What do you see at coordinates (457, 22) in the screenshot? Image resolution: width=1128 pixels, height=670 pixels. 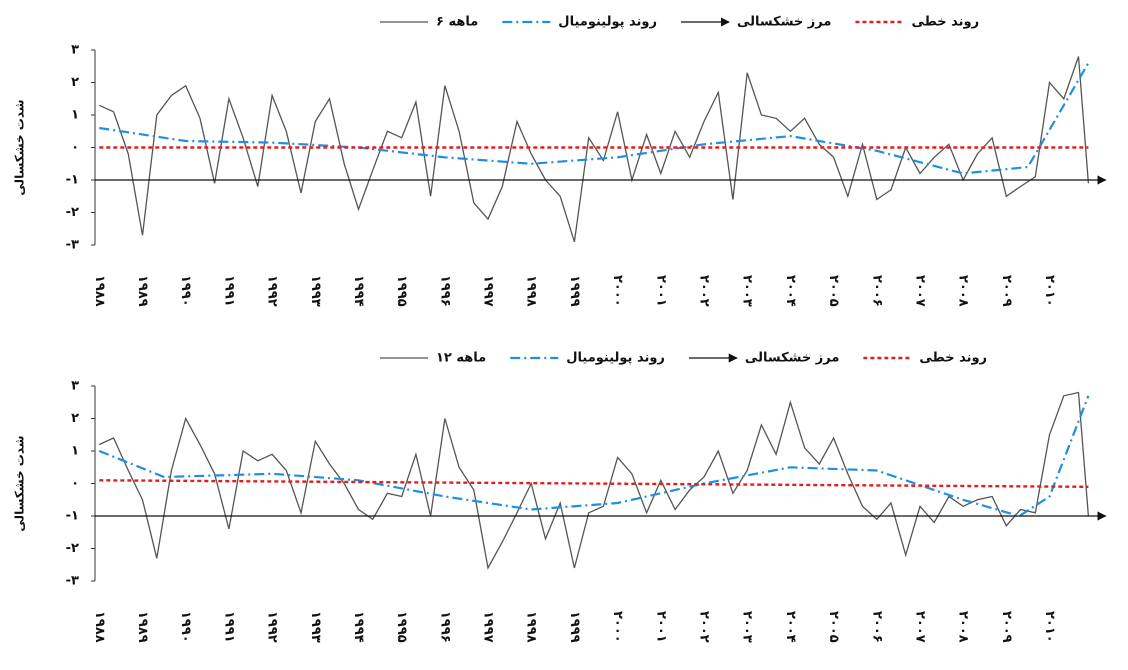 I see `legend-label: ۶ ماهه` at bounding box center [457, 22].